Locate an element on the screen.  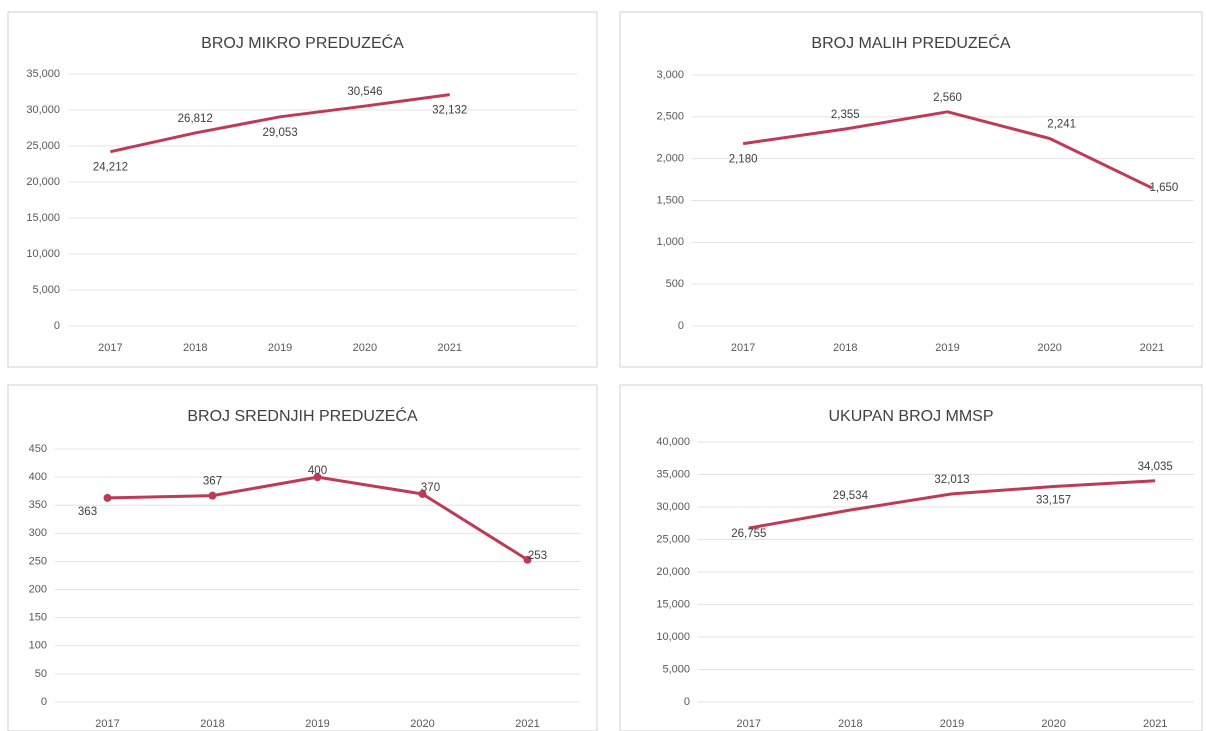
data-label: 370 is located at coordinates (430, 488).